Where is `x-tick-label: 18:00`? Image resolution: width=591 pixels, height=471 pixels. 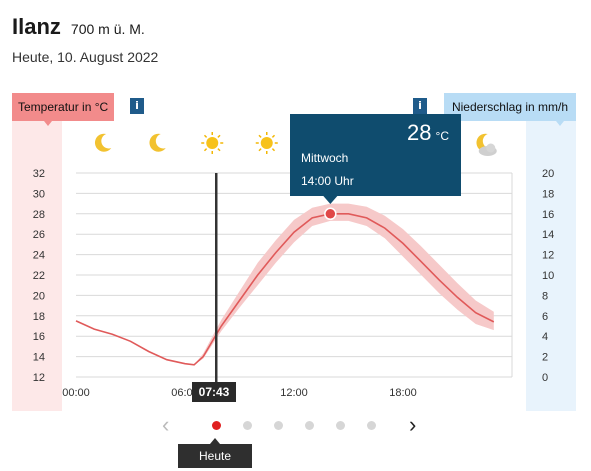 x-tick-label: 18:00 is located at coordinates (403, 393).